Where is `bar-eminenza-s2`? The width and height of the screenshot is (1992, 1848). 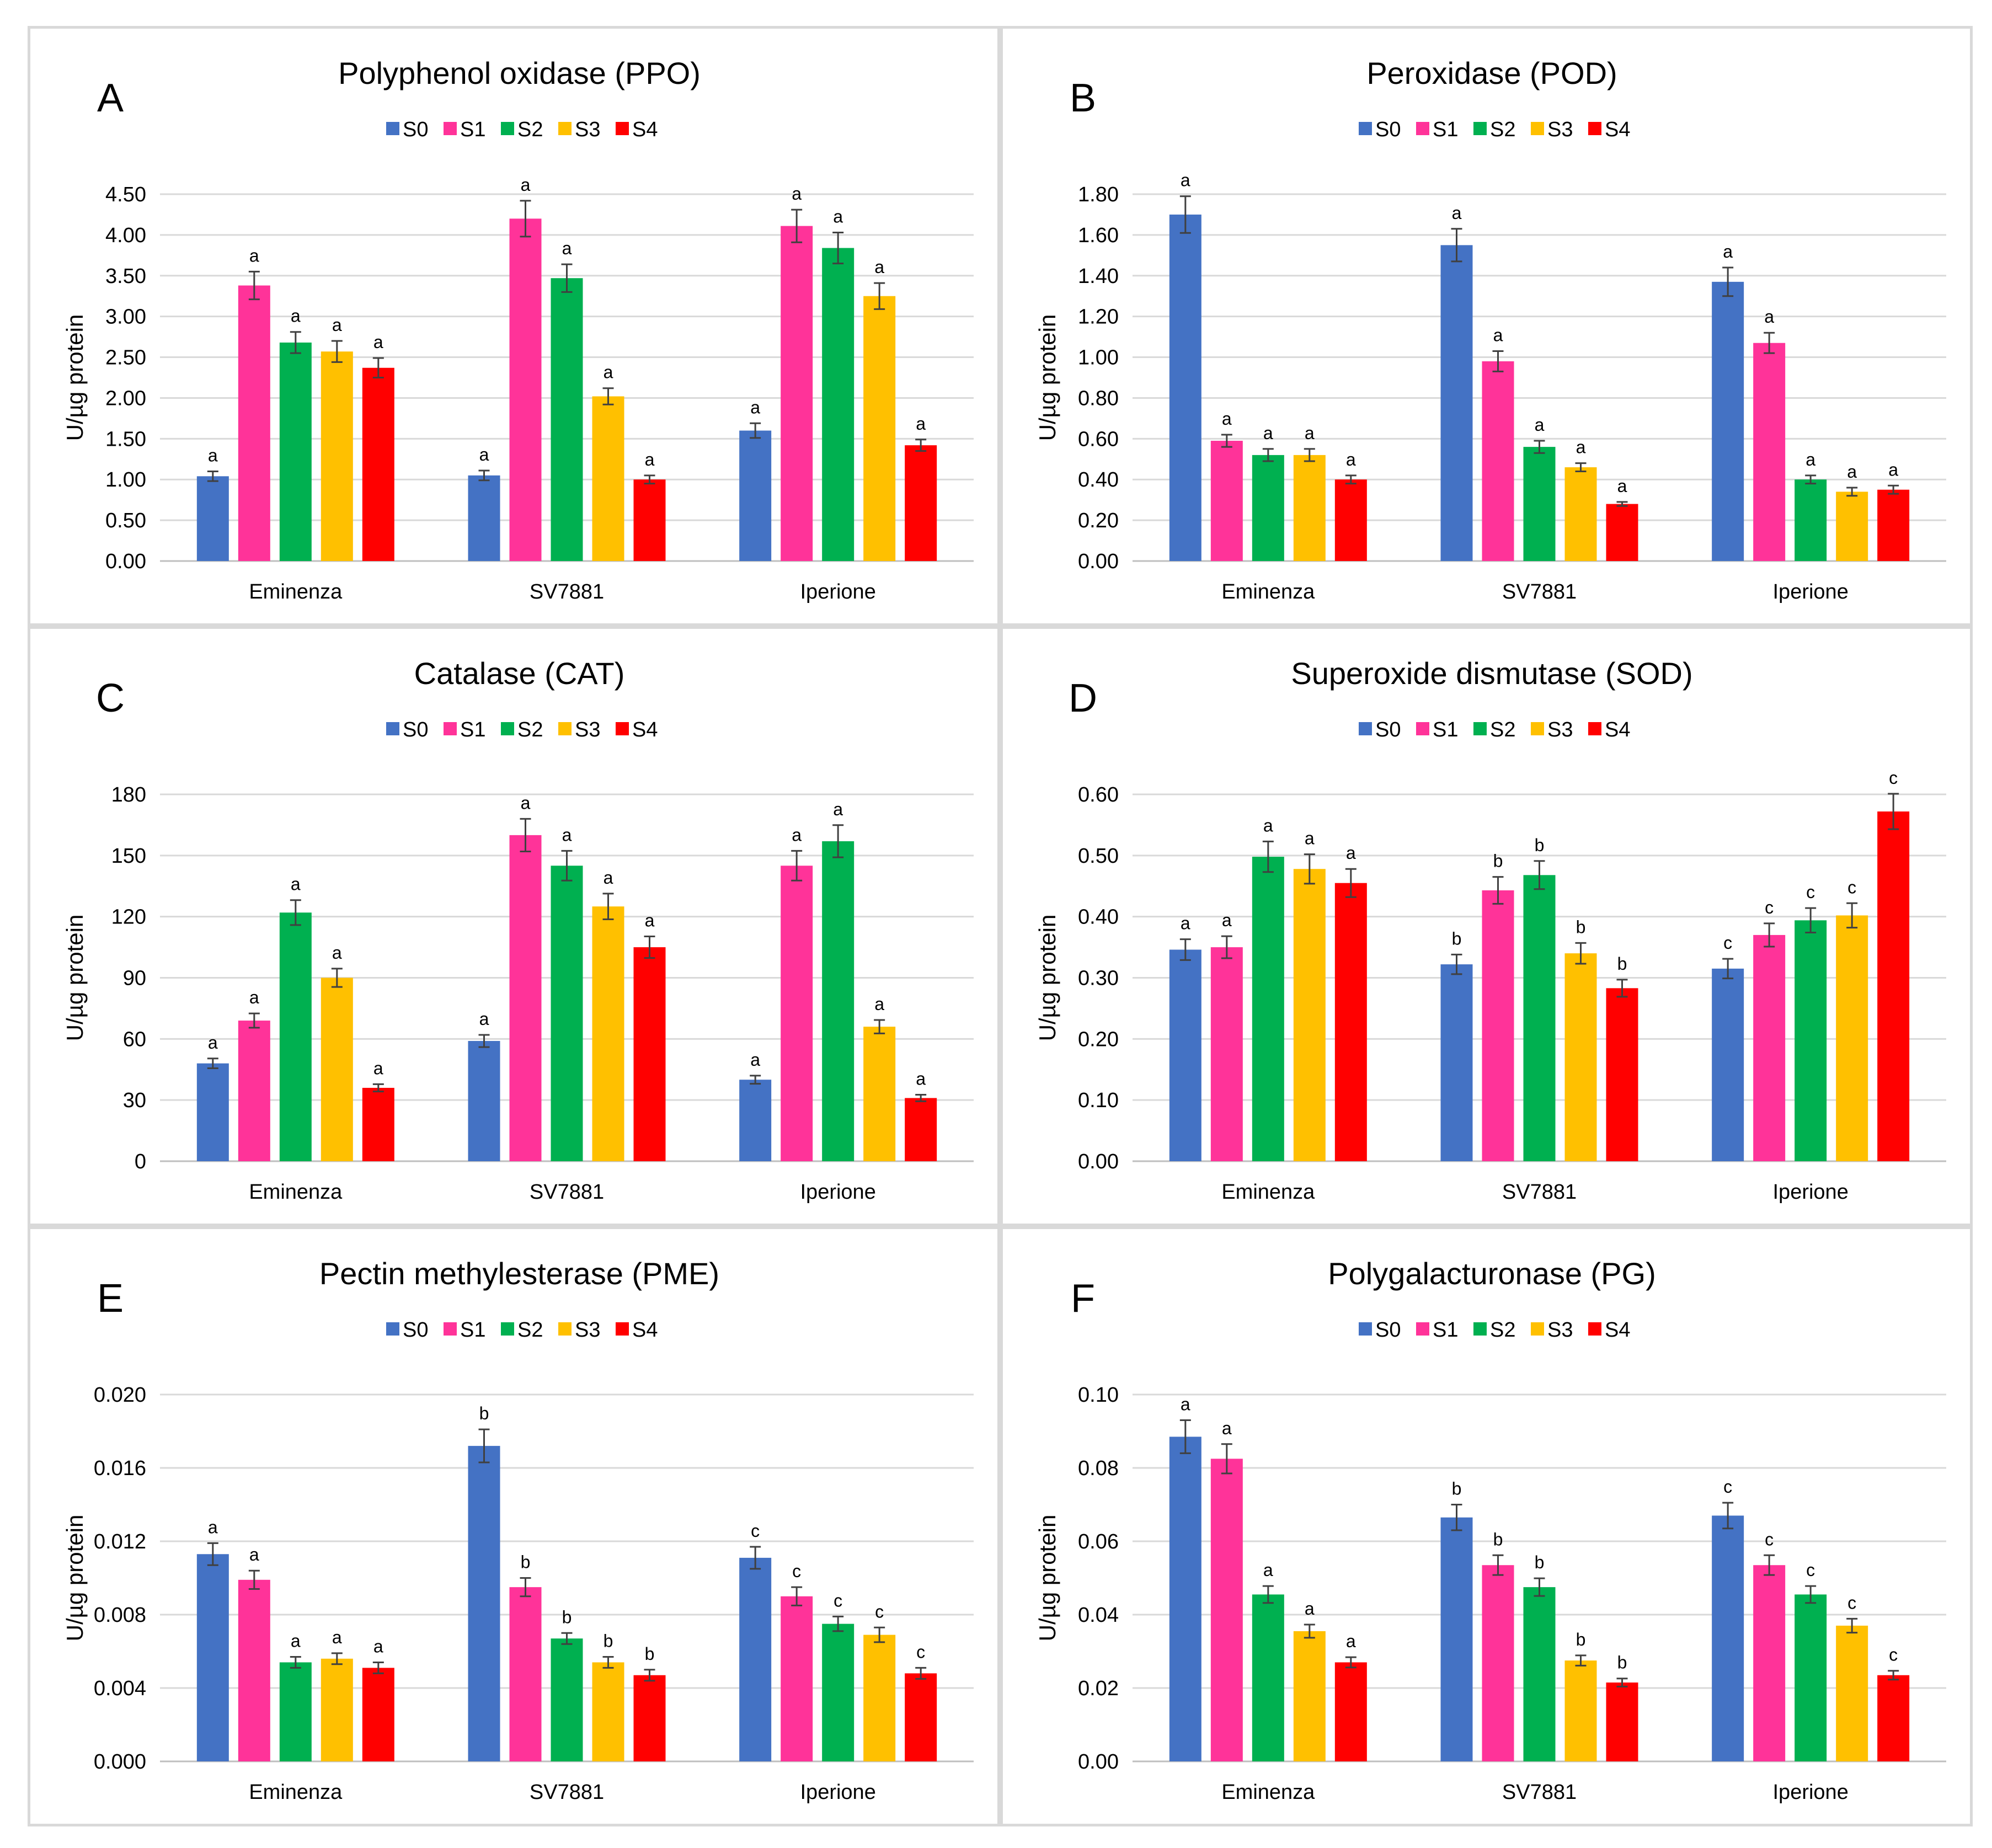 bar-eminenza-s2 is located at coordinates (1268, 1677).